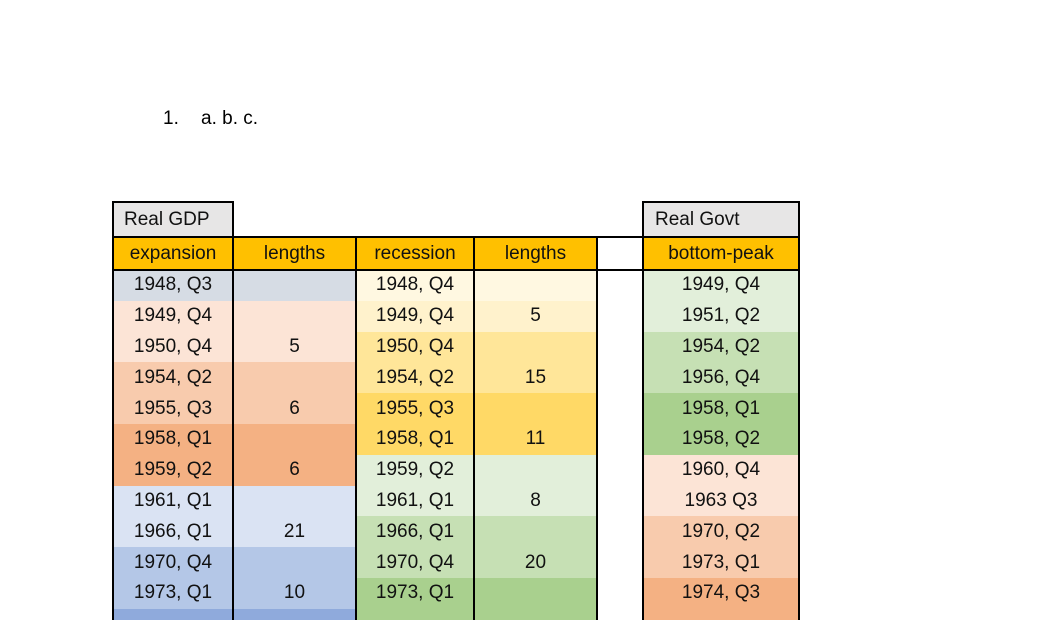  What do you see at coordinates (721, 316) in the screenshot?
I see `table-cell: 1951, Q2` at bounding box center [721, 316].